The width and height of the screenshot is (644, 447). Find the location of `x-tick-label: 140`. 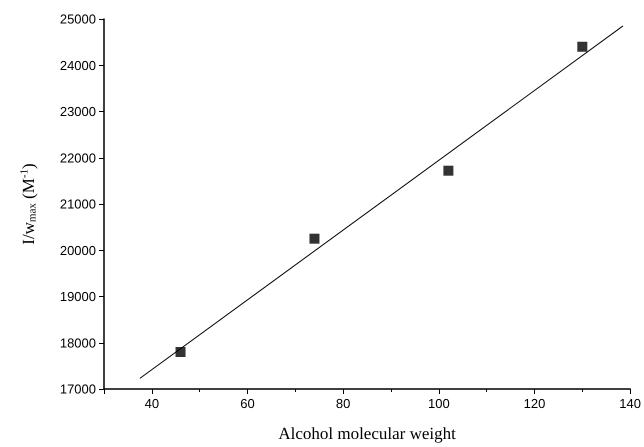

x-tick-label: 140 is located at coordinates (630, 403).